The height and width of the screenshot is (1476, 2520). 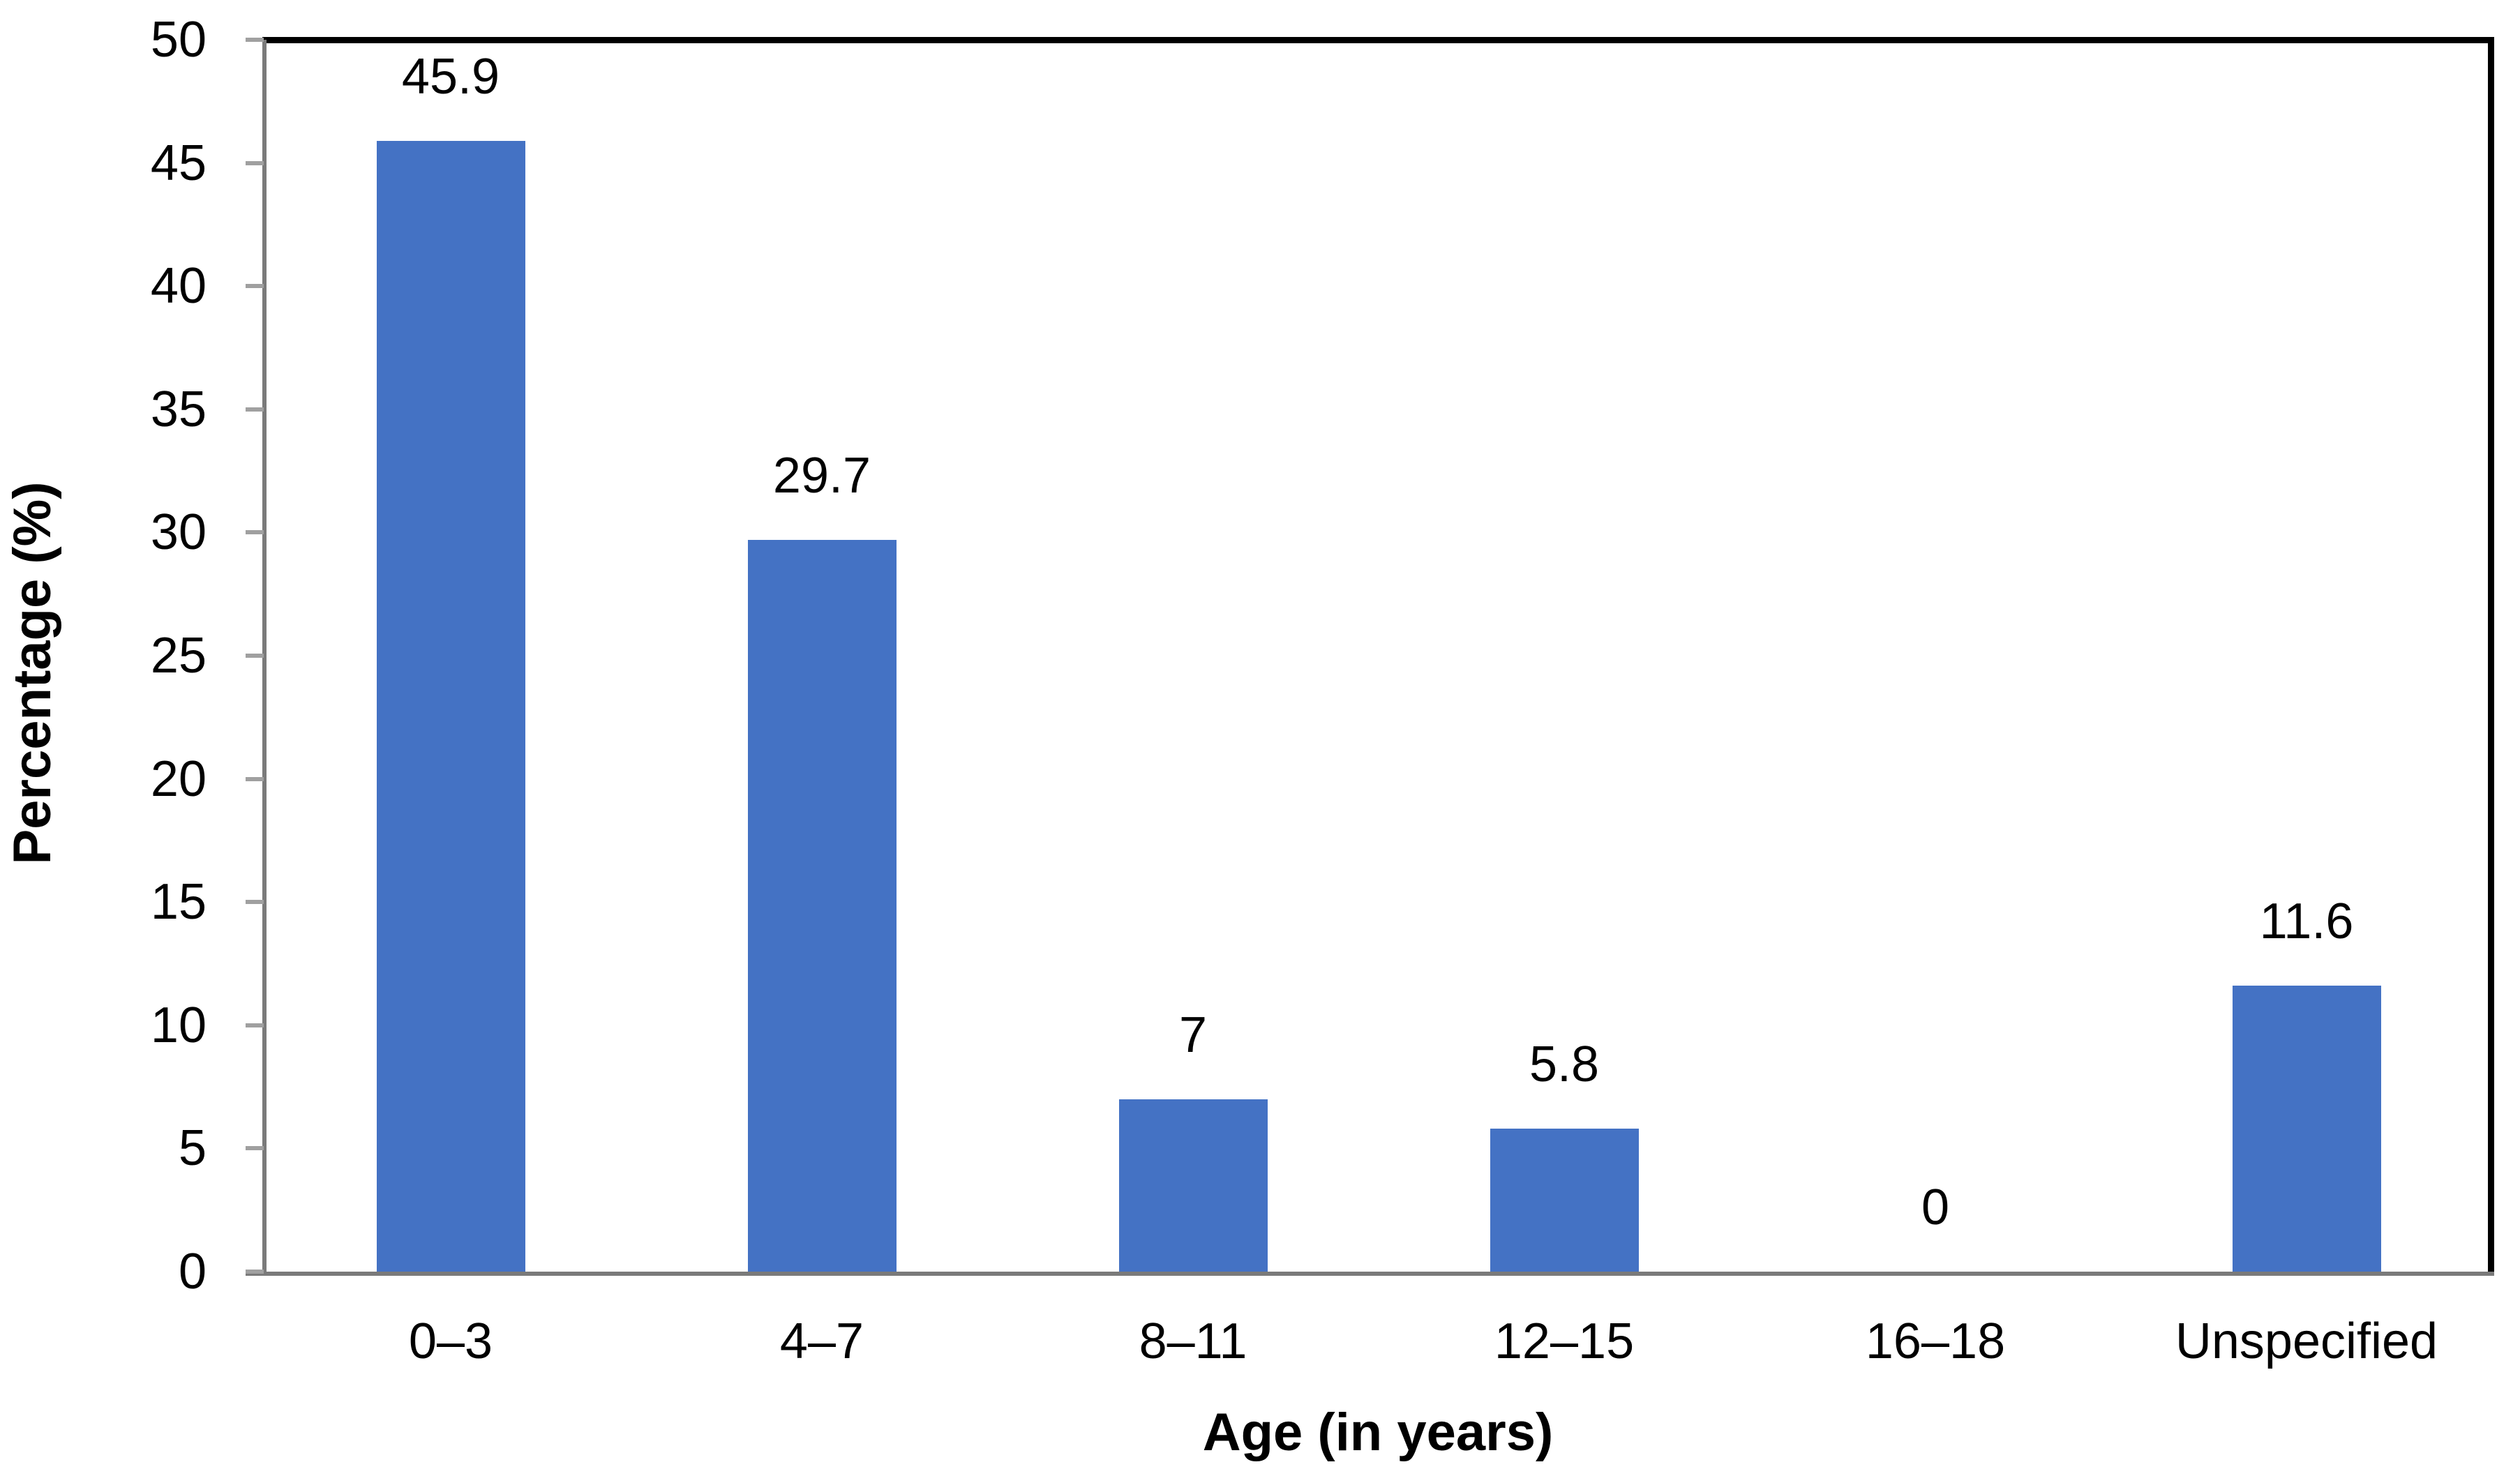 I want to click on y-tick-label: 20, so click(x=178, y=779).